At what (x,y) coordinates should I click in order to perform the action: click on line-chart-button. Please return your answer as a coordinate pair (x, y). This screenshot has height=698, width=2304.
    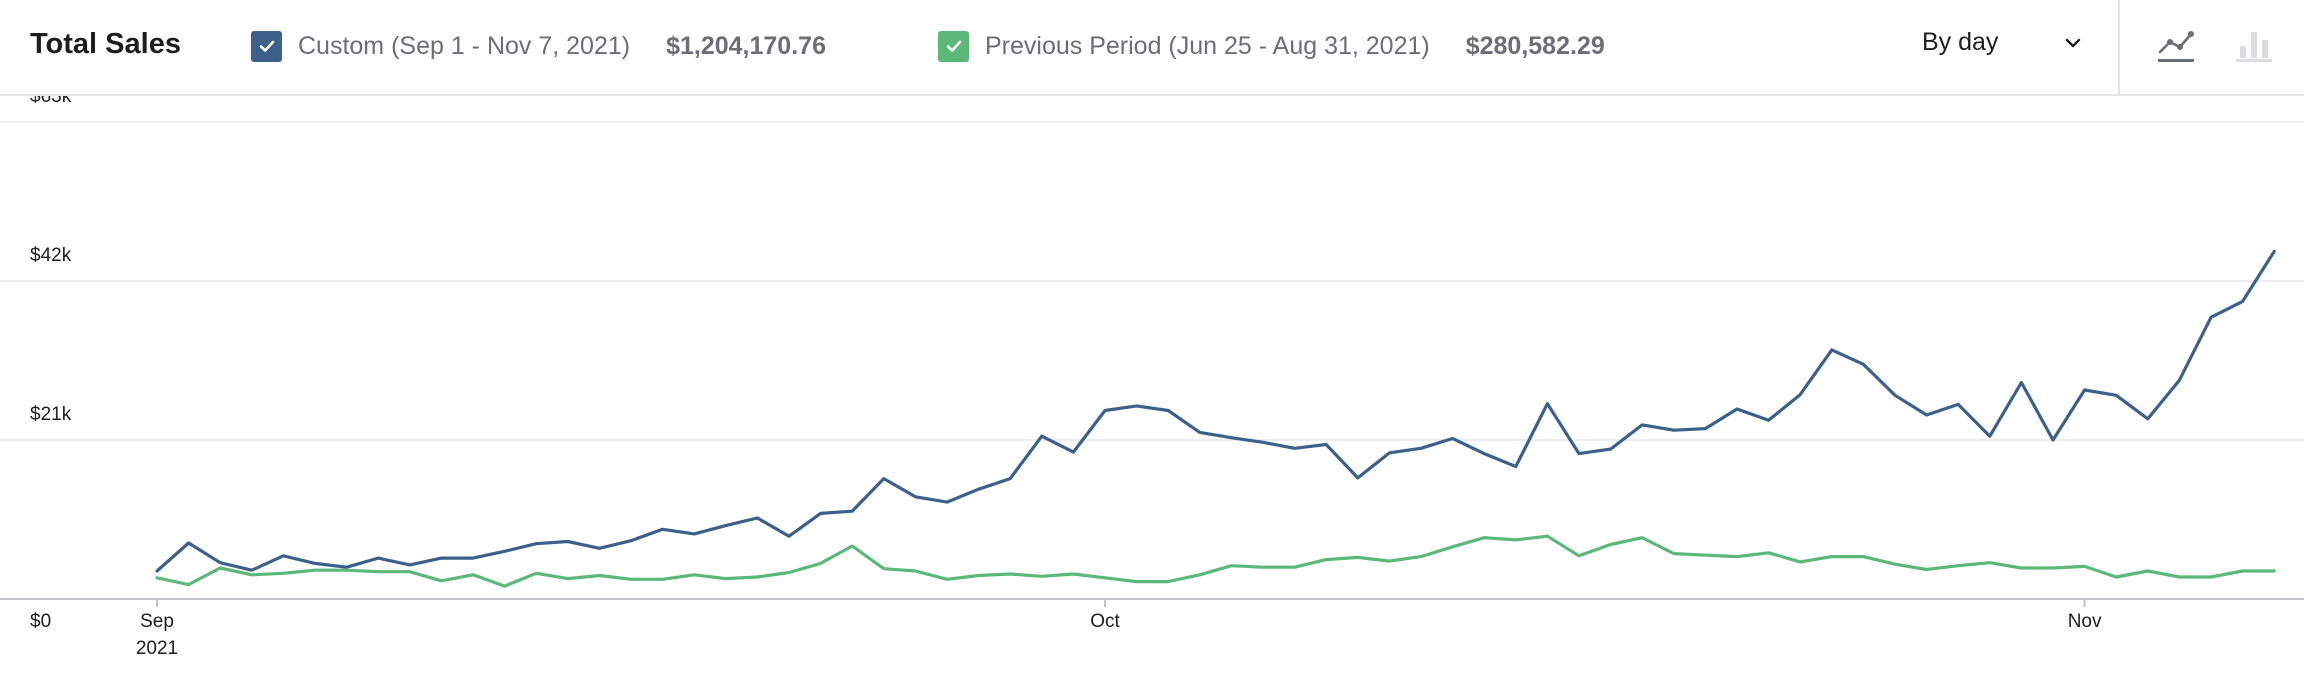
    Looking at the image, I should click on (2176, 46).